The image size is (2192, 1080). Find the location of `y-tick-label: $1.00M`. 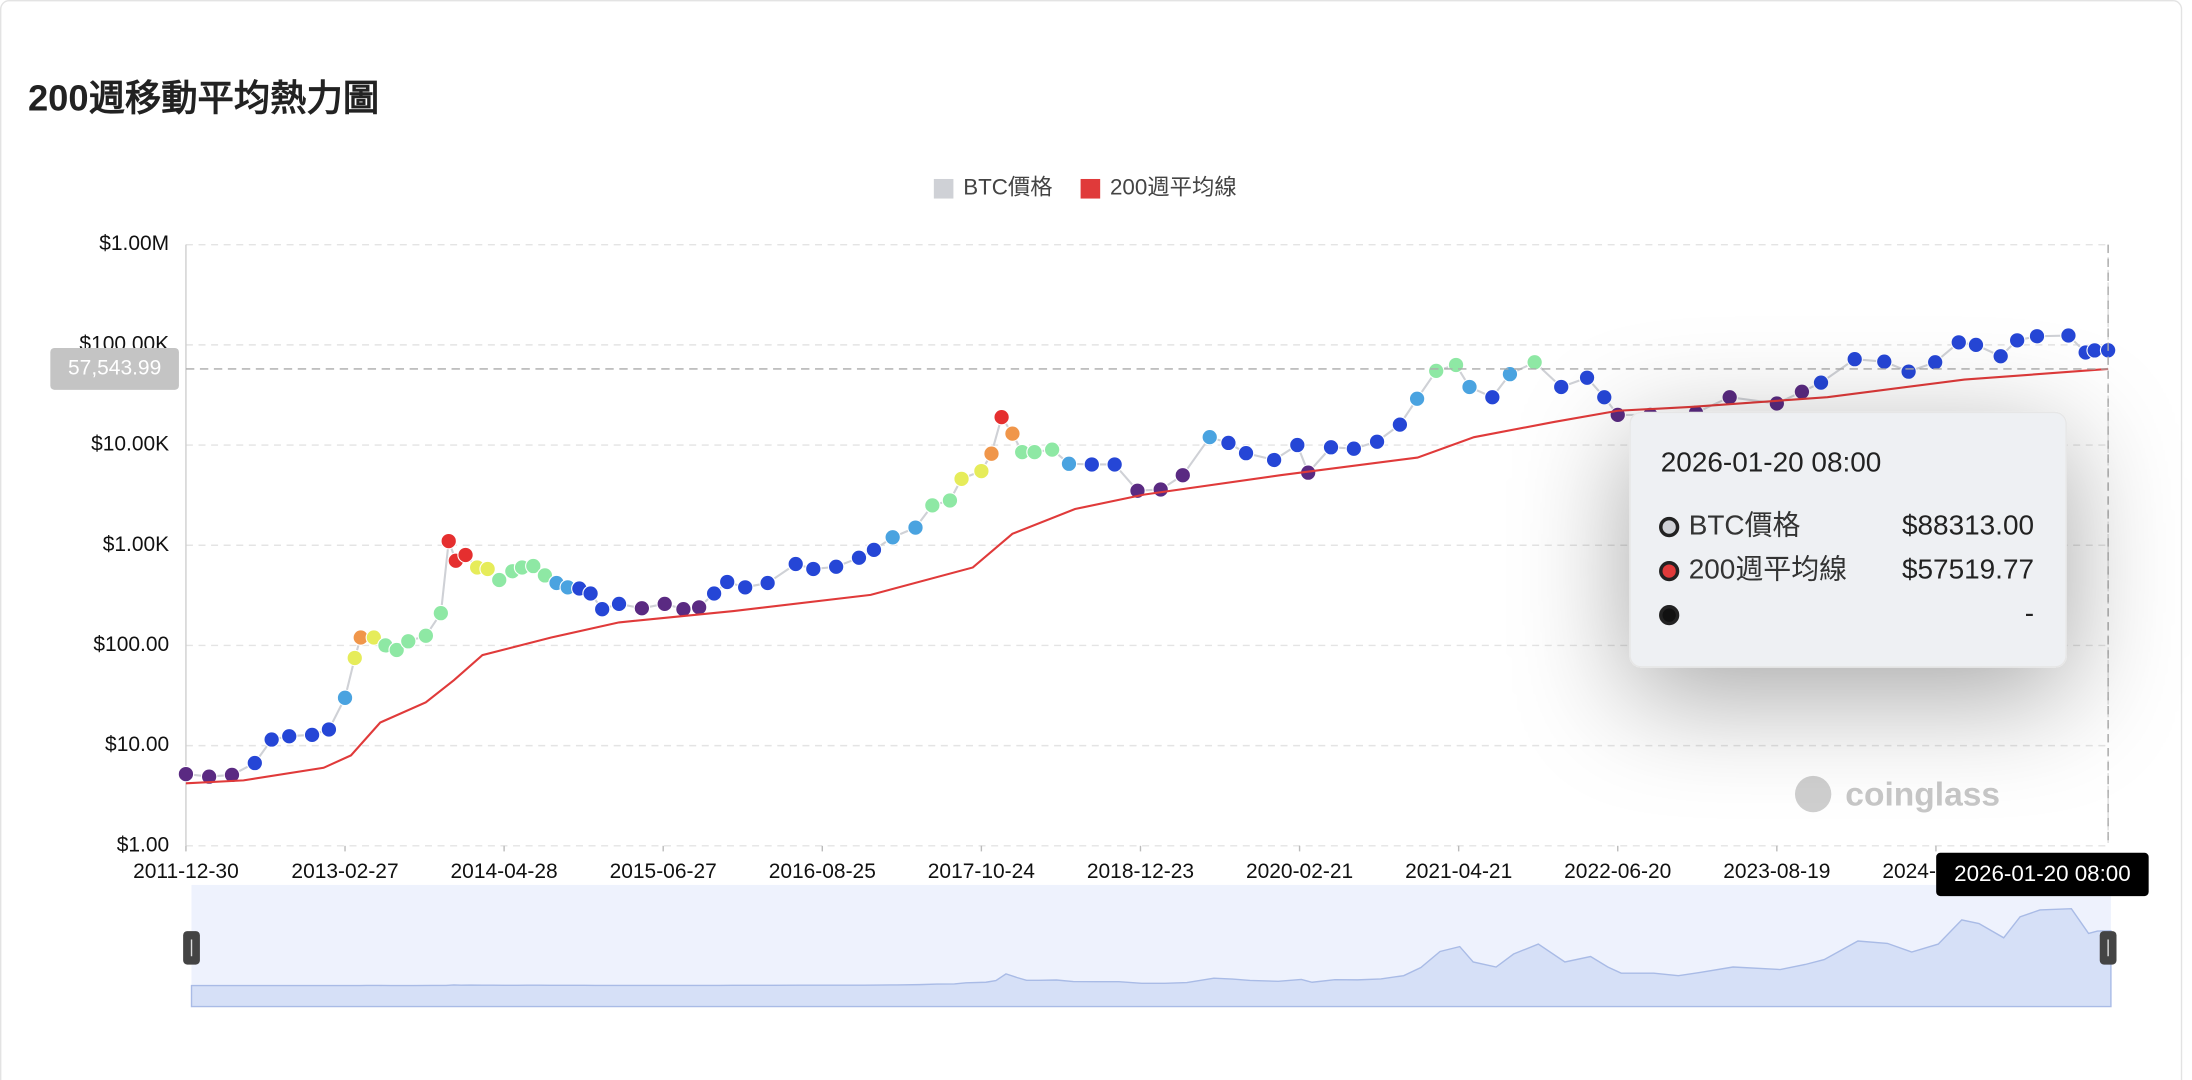

y-tick-label: $1.00M is located at coordinates (134, 243).